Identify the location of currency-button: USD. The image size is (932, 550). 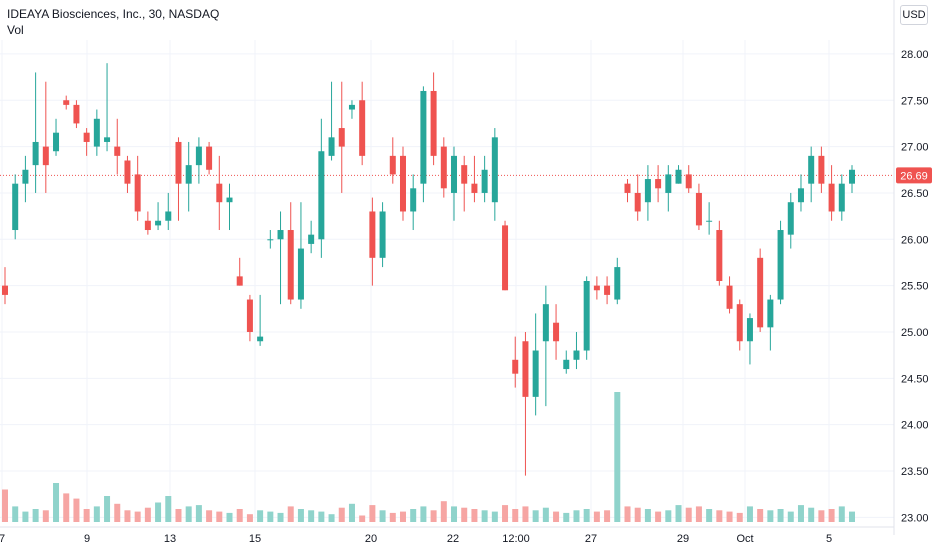
(914, 15).